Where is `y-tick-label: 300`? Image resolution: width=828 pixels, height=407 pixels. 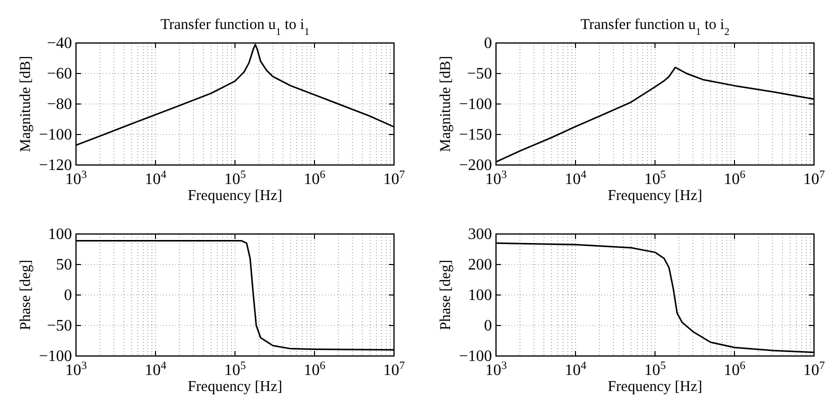 y-tick-label: 300 is located at coordinates (480, 234).